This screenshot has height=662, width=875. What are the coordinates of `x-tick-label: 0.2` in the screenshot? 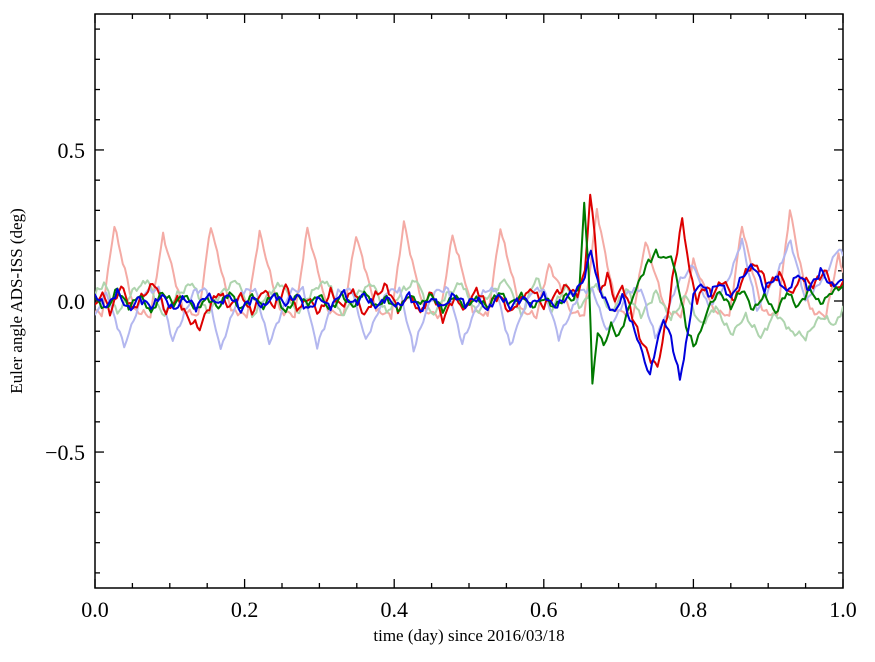 It's located at (245, 609).